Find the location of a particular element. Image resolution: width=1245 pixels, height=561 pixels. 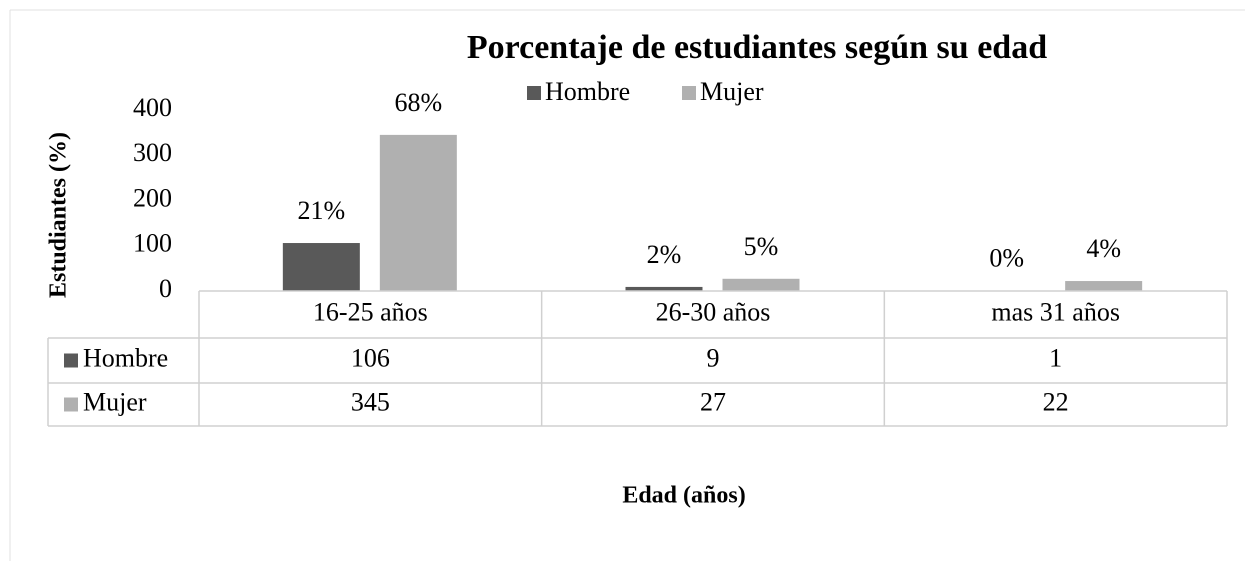

y-axis-label: Estudiantes (%) is located at coordinates (59, 215).